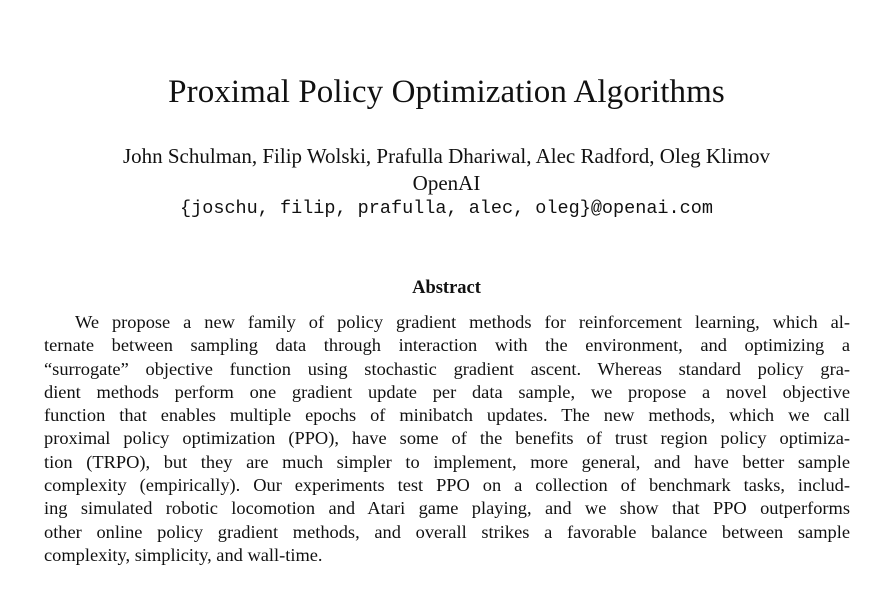  I want to click on abstract-heading: Abstract, so click(446, 288).